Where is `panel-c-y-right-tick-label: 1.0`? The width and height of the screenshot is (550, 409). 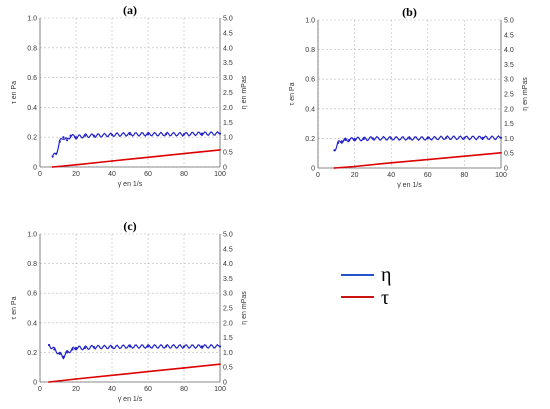
panel-c-y-right-tick-label: 1.0 is located at coordinates (228, 353).